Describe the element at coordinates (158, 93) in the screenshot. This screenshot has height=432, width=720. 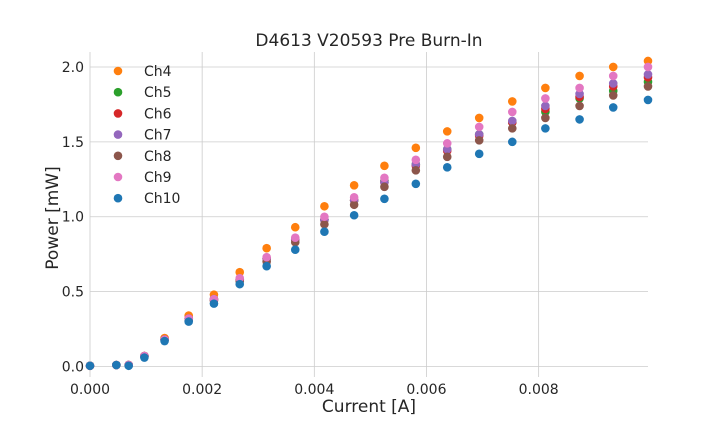
I see `legend-label-ch5: Ch5` at that location.